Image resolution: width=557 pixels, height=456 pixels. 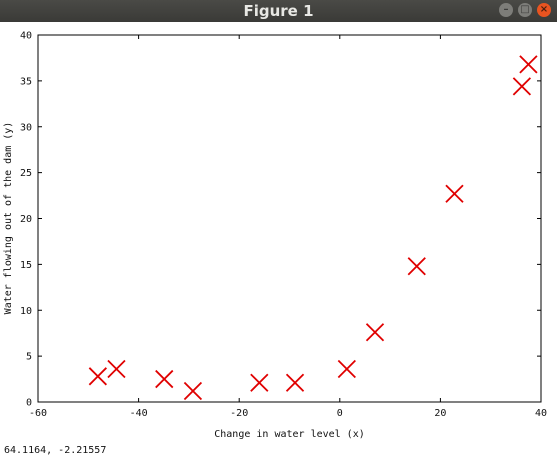 I want to click on y-tick-label: 15, so click(x=26, y=265).